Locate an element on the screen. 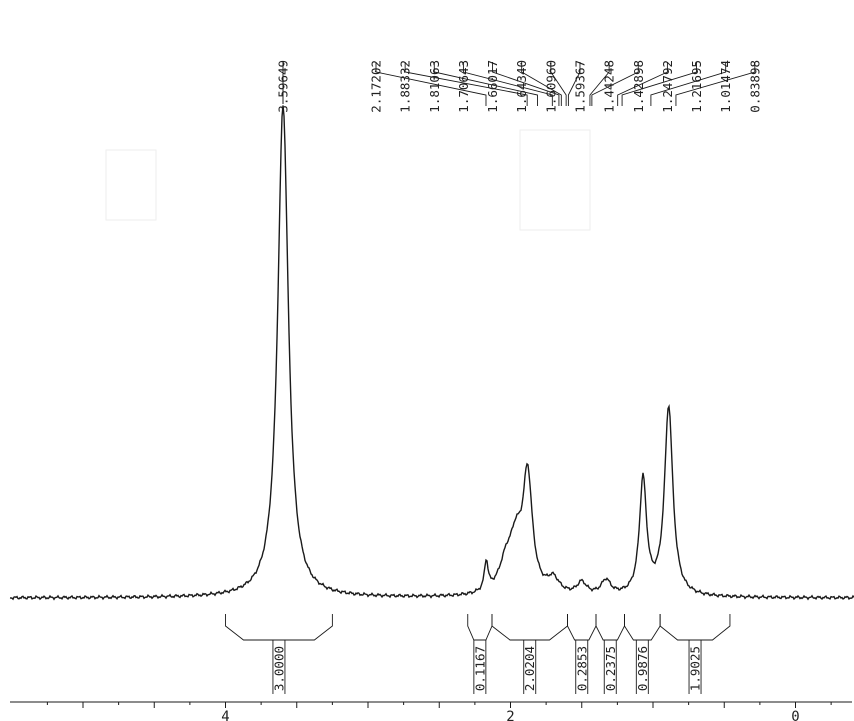 The height and width of the screenshot is (721, 854). peak-label: 1.59367 is located at coordinates (579, 86).